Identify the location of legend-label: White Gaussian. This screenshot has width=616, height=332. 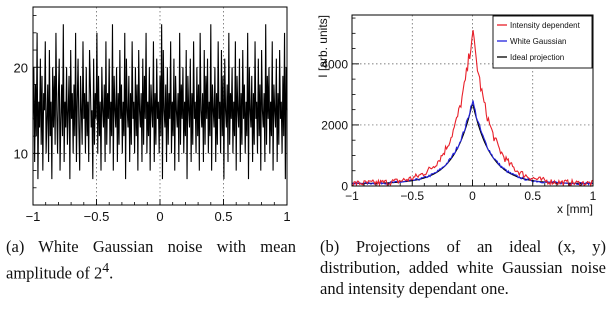
(538, 41).